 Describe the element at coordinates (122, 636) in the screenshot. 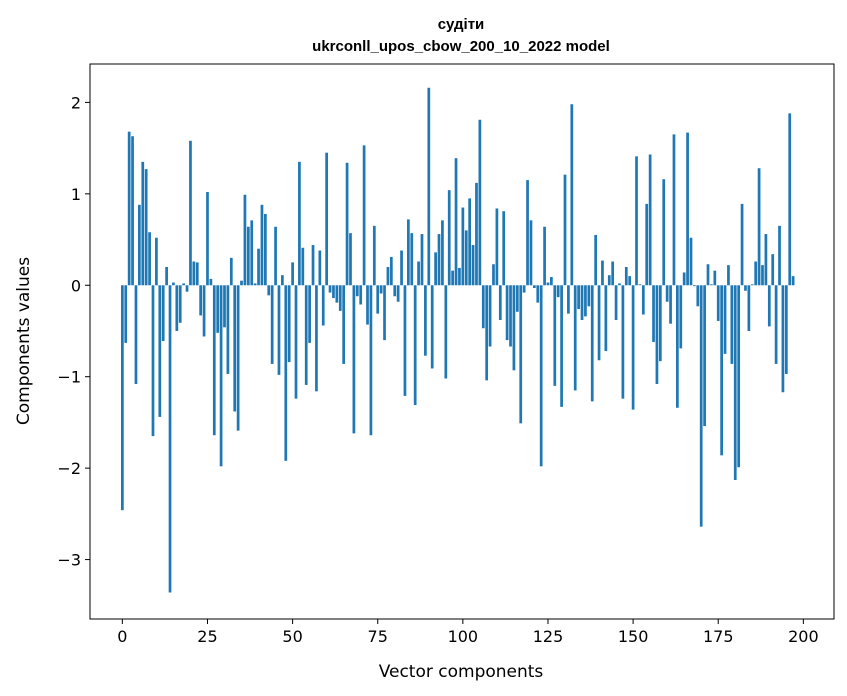

I see `x-tick-label: 0` at that location.